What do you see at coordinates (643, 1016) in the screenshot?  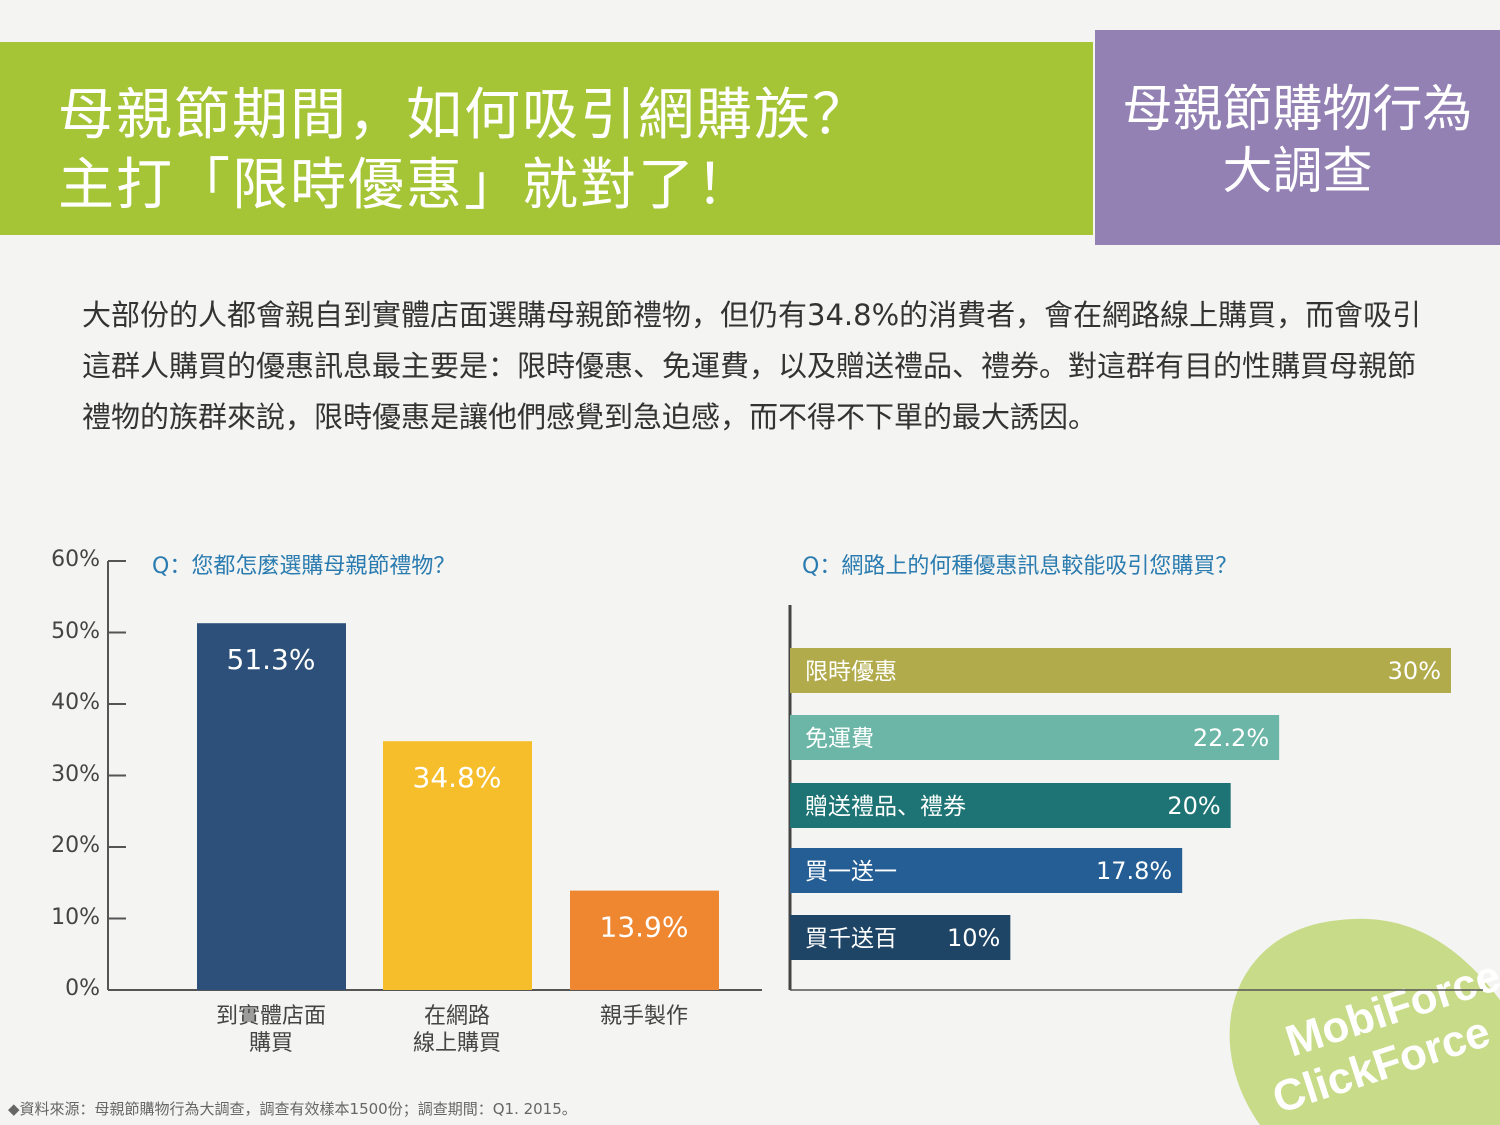 I see `category-label: 親手製作` at bounding box center [643, 1016].